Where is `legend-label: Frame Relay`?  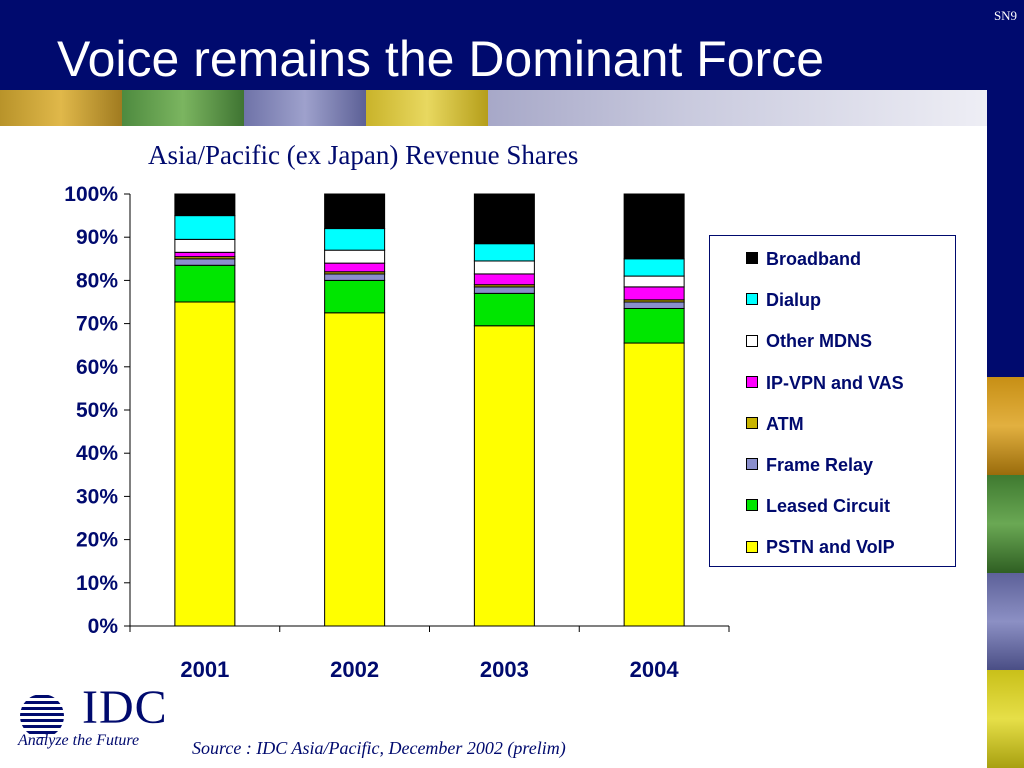 legend-label: Frame Relay is located at coordinates (820, 465).